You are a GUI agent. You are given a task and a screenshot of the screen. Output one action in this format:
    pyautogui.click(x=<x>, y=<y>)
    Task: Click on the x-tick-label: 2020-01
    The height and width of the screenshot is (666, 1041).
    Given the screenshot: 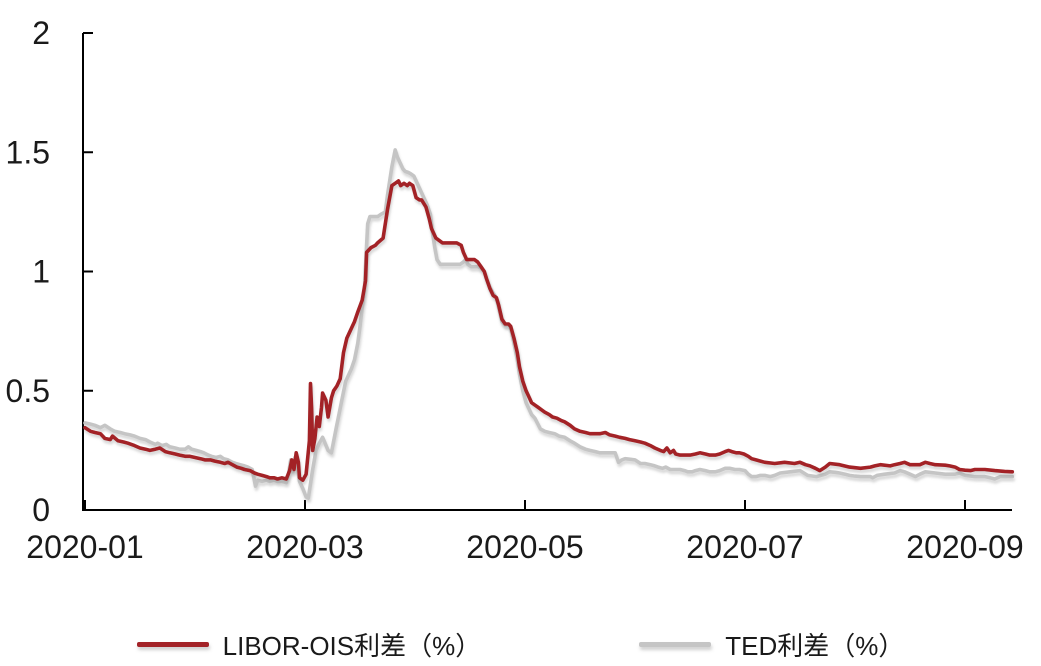 What is the action you would take?
    pyautogui.click(x=84, y=547)
    